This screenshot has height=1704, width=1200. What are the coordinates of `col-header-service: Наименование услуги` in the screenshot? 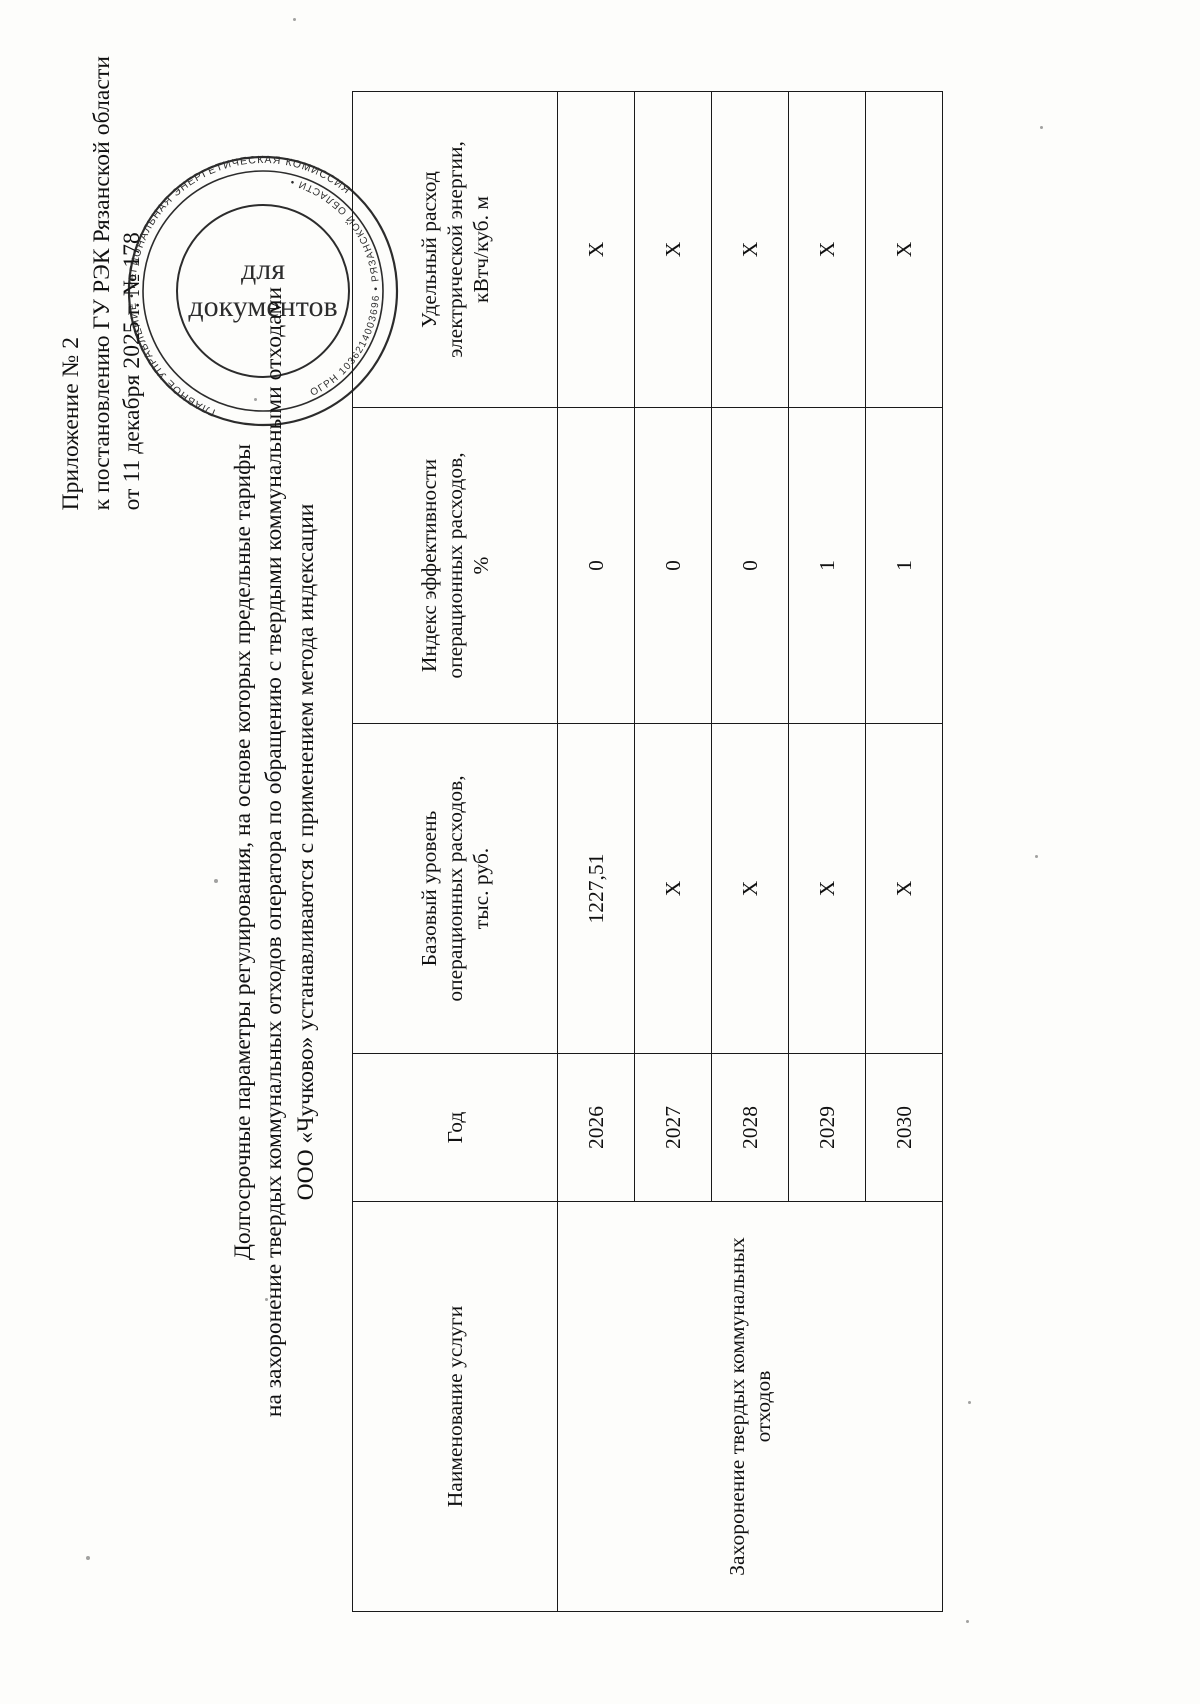 It's located at (455, 1406).